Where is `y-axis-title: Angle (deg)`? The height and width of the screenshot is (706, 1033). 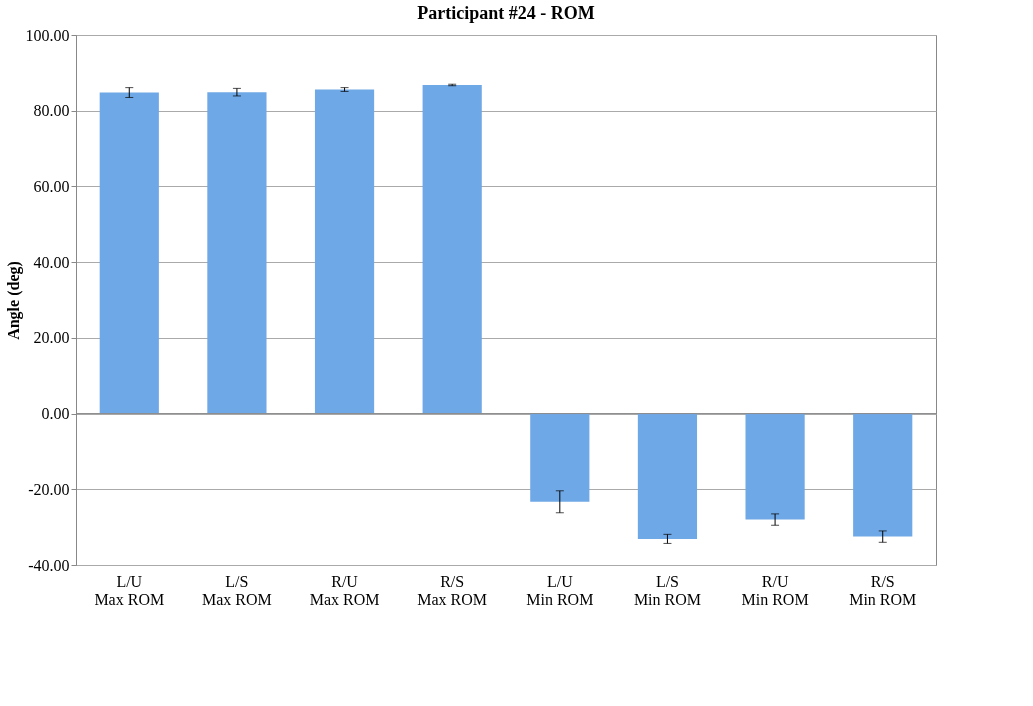 y-axis-title: Angle (deg) is located at coordinates (13, 300).